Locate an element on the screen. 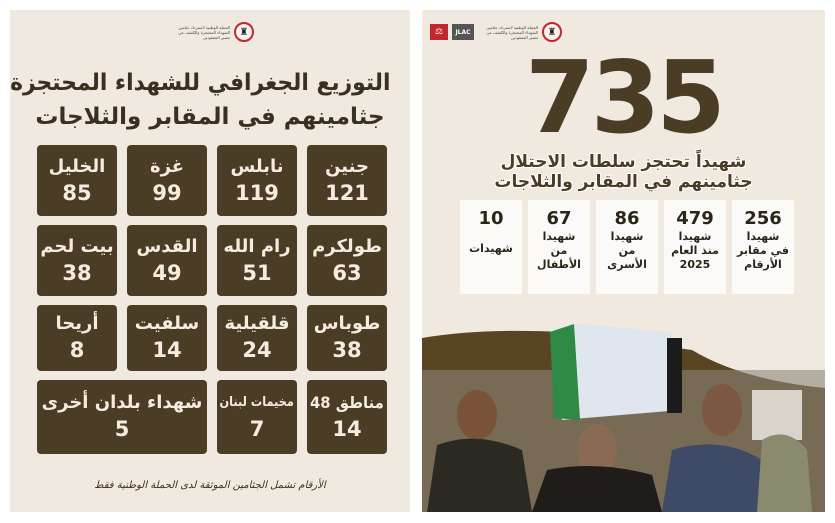  subtitle-line1: شهيداً تحتجز سلطات الاحتلال is located at coordinates (623, 162).